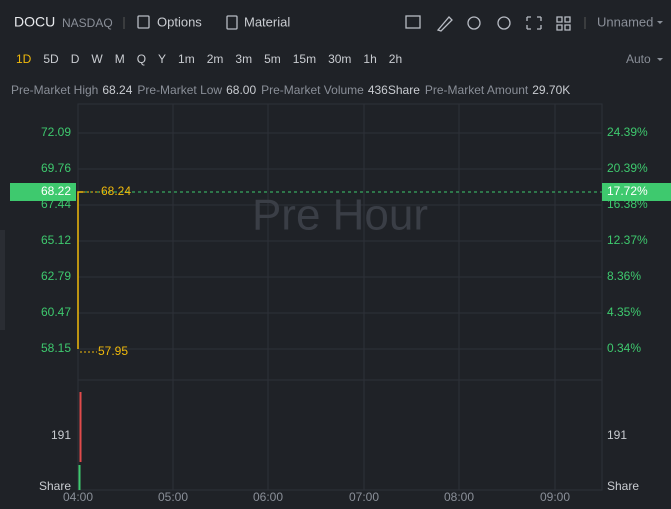  Describe the element at coordinates (141, 59) in the screenshot. I see `timeframe-button: Q` at that location.